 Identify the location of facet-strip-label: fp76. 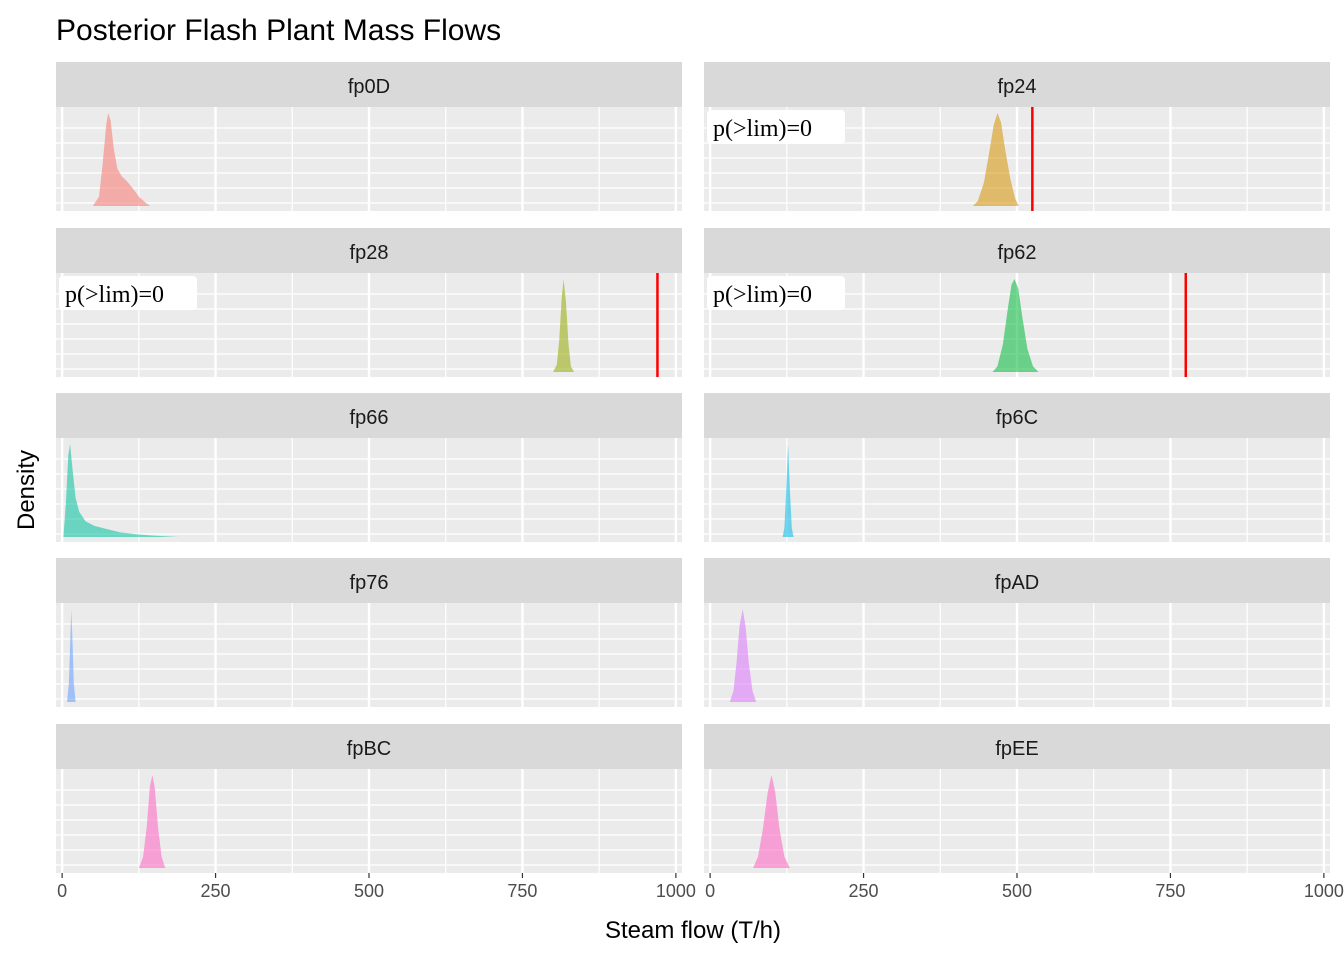
(369, 583).